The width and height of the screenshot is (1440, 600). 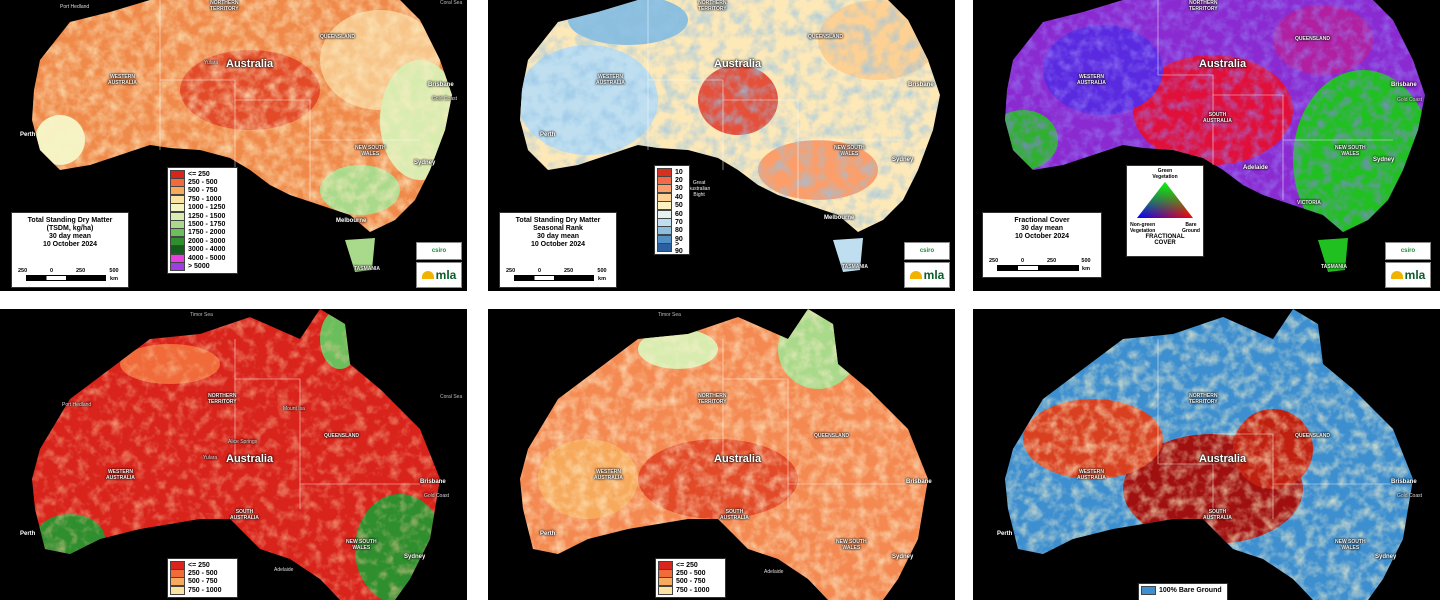 What do you see at coordinates (70, 220) in the screenshot?
I see `title-line-1: Total Standing Dry Matter` at bounding box center [70, 220].